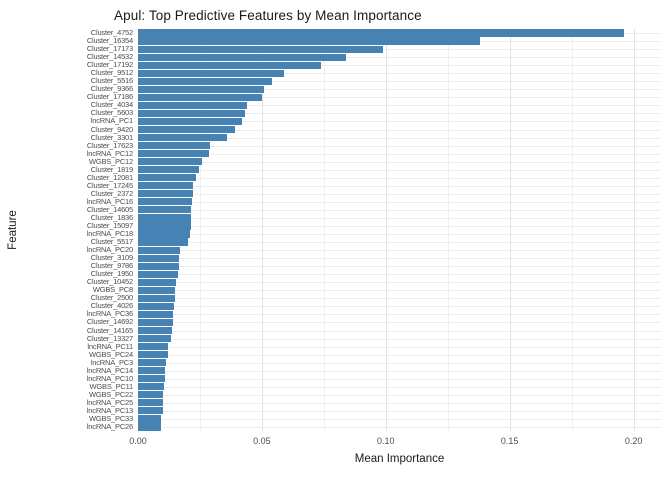 Image resolution: width=672 pixels, height=480 pixels. I want to click on y-axis-tick-label: Cluster_14692, so click(109, 322).